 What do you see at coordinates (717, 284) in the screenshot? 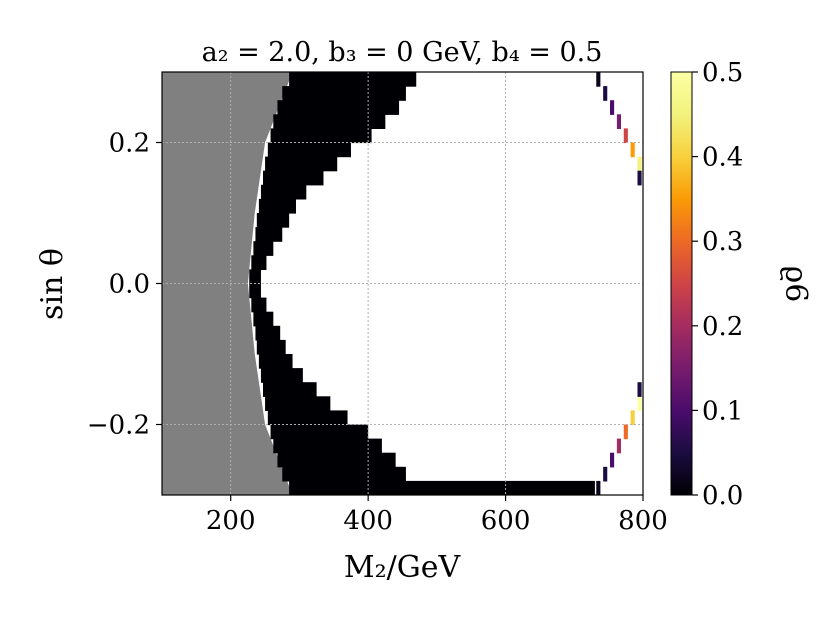
I see `colorbar-ticks: 0.0 0.1 0.2 0.3 0.4 0.5` at bounding box center [717, 284].